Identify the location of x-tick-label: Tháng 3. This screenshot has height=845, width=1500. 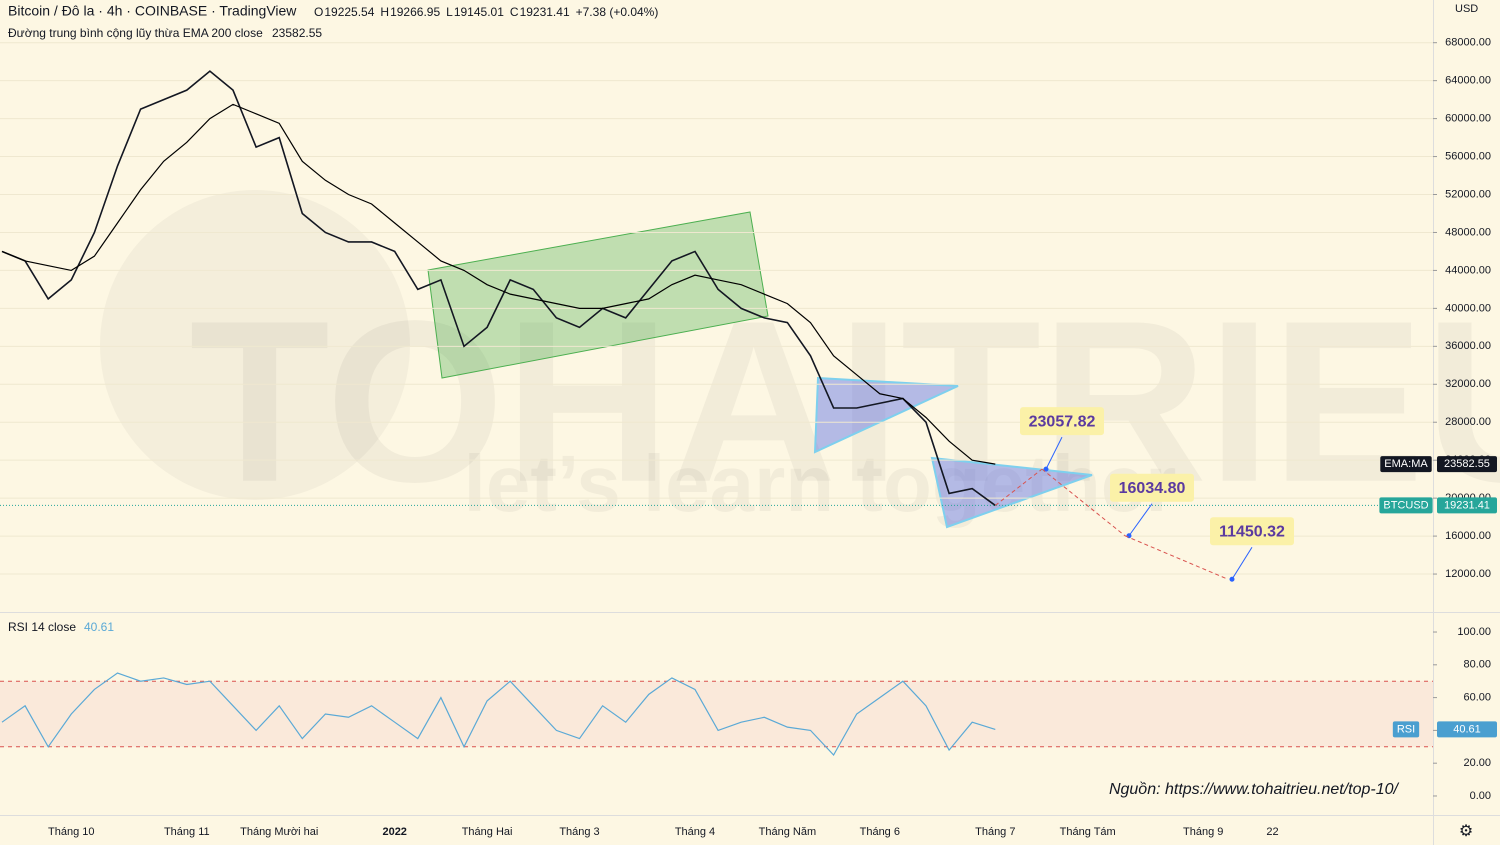
(579, 832).